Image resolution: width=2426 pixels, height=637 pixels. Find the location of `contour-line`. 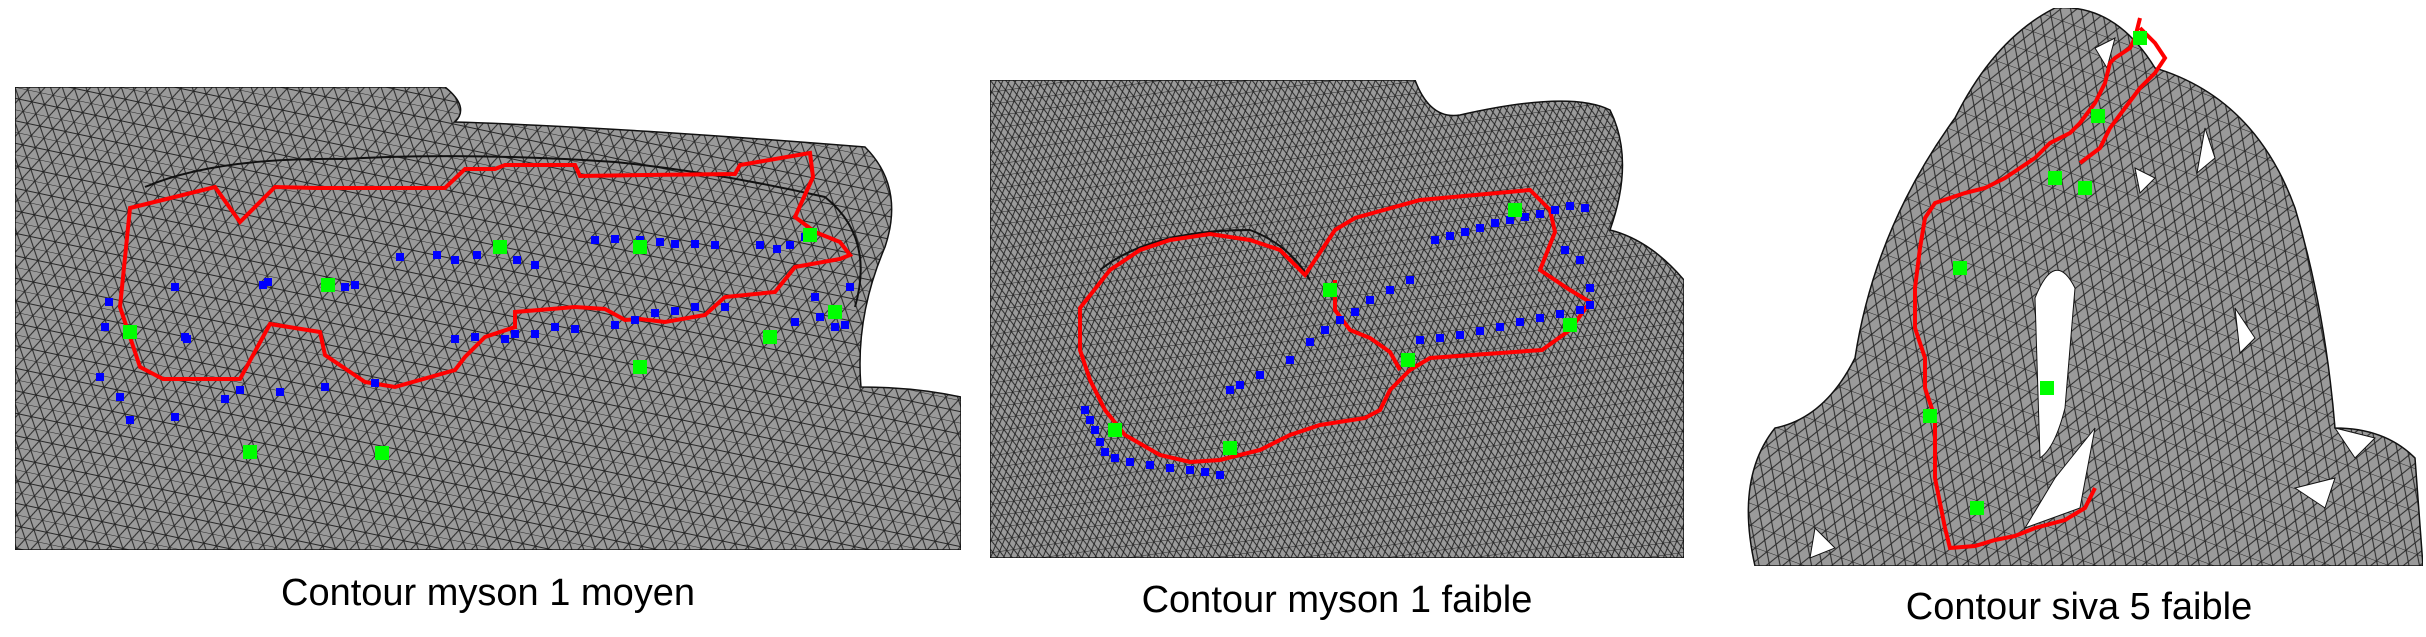

contour-line is located at coordinates (485, 270).